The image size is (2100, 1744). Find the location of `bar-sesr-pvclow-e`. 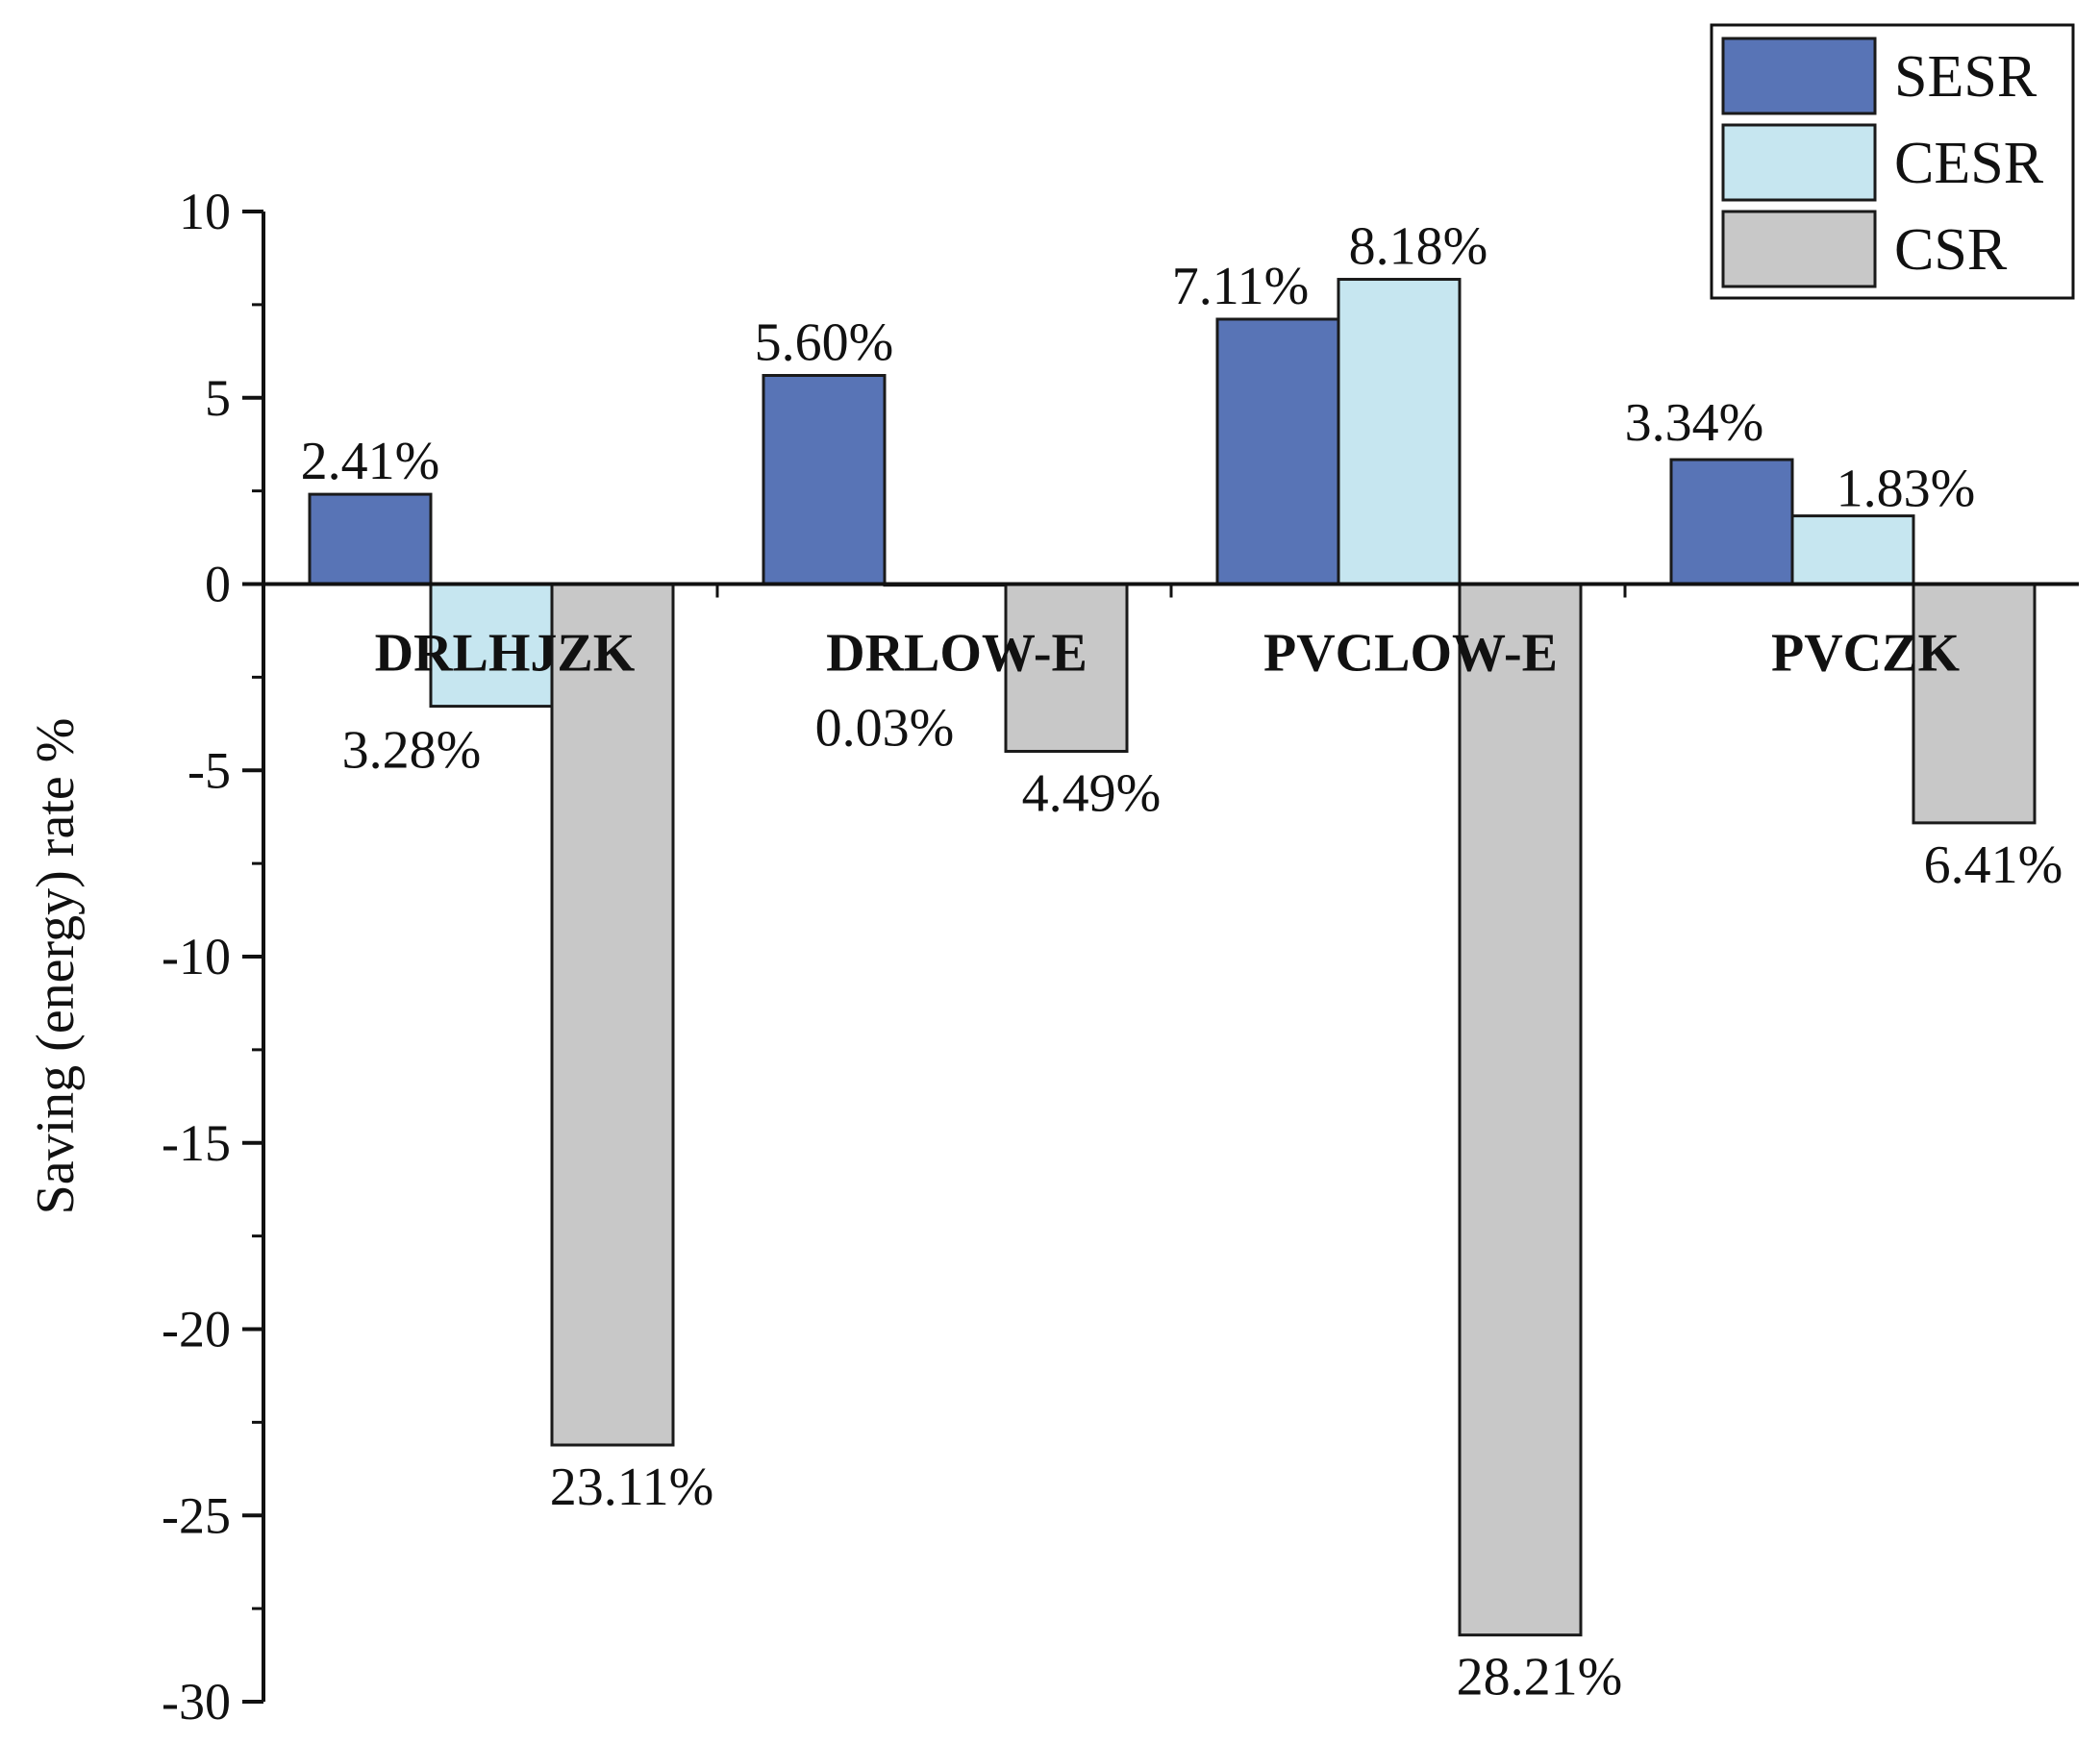

bar-sesr-pvclow-e is located at coordinates (1278, 451).